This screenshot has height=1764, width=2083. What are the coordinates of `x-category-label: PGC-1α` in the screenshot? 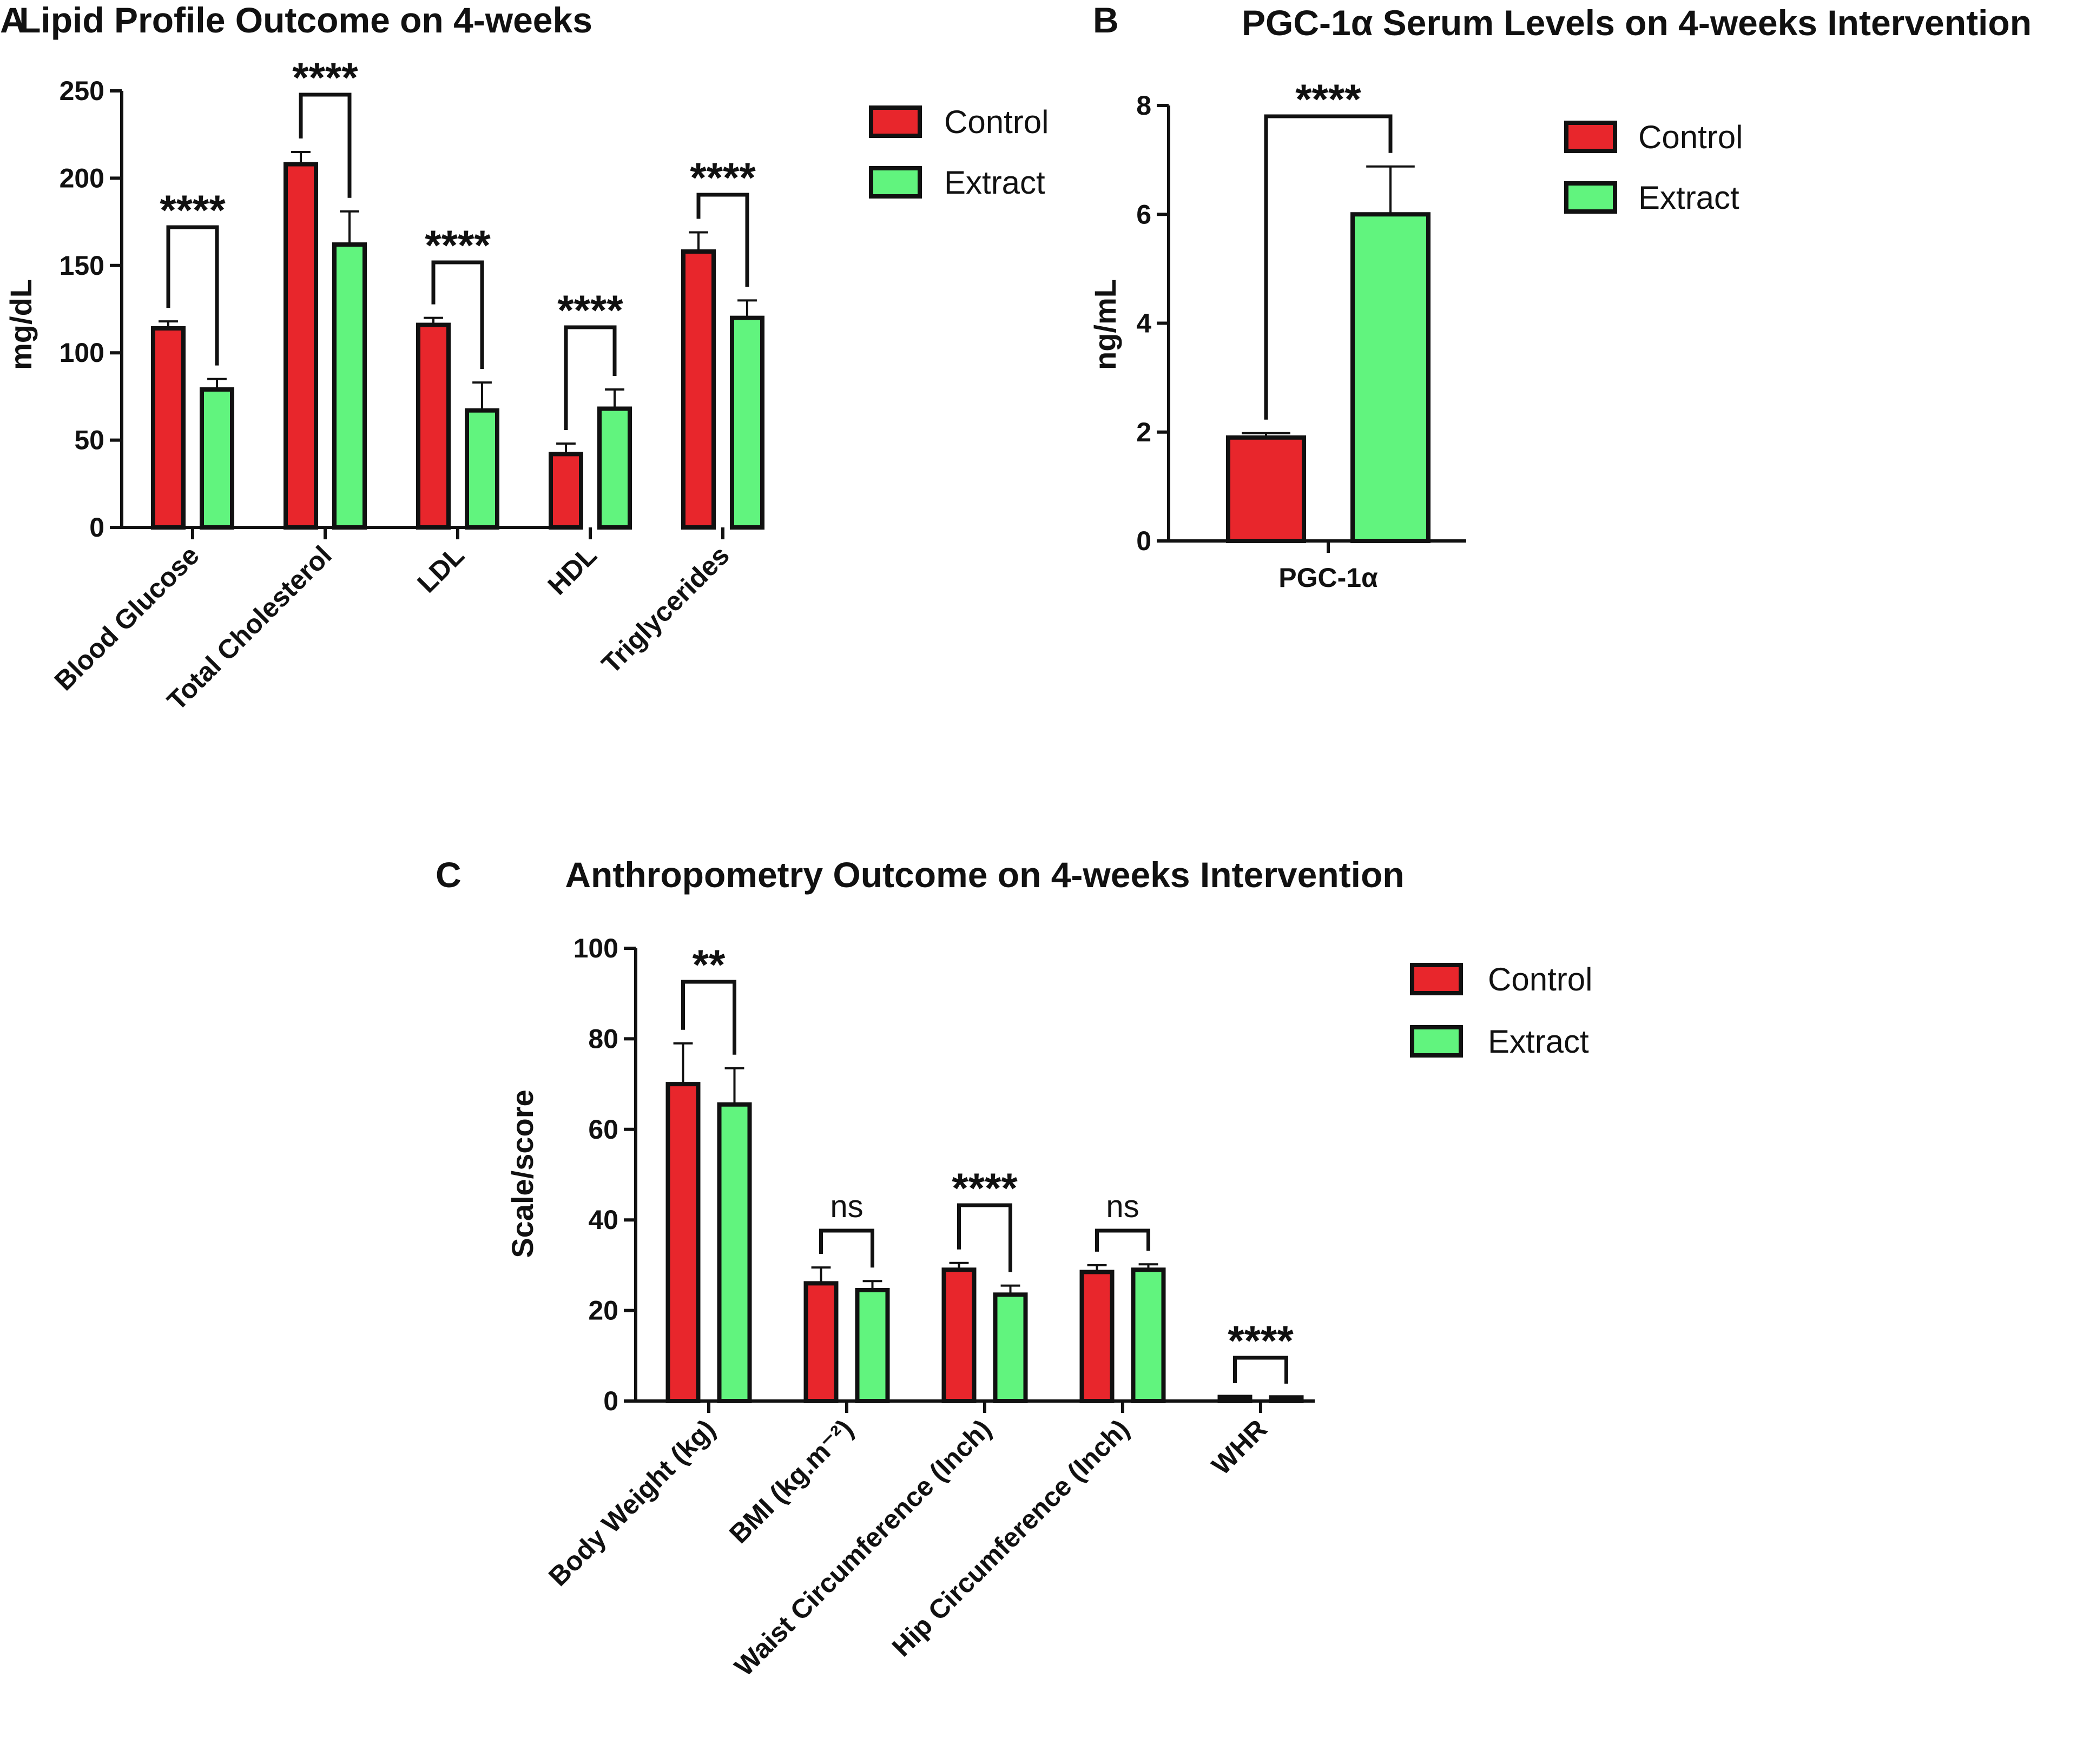 It's located at (1328, 578).